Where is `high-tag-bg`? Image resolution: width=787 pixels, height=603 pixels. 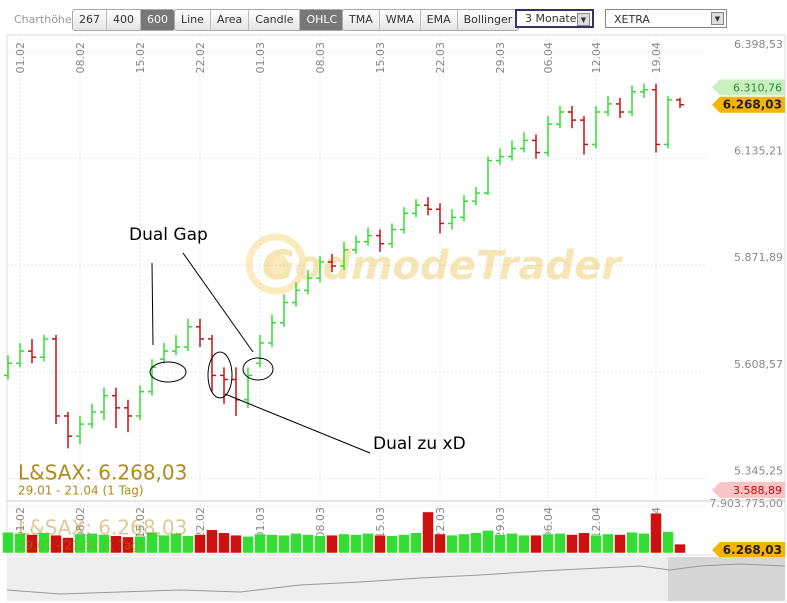 high-tag-bg is located at coordinates (748, 87).